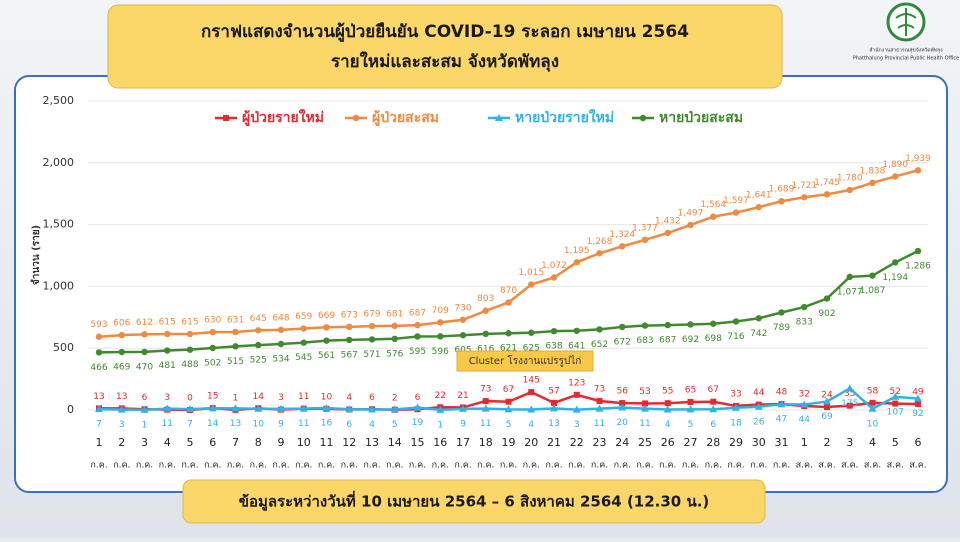  What do you see at coordinates (327, 424) in the screenshot?
I see `data-label: 16` at bounding box center [327, 424].